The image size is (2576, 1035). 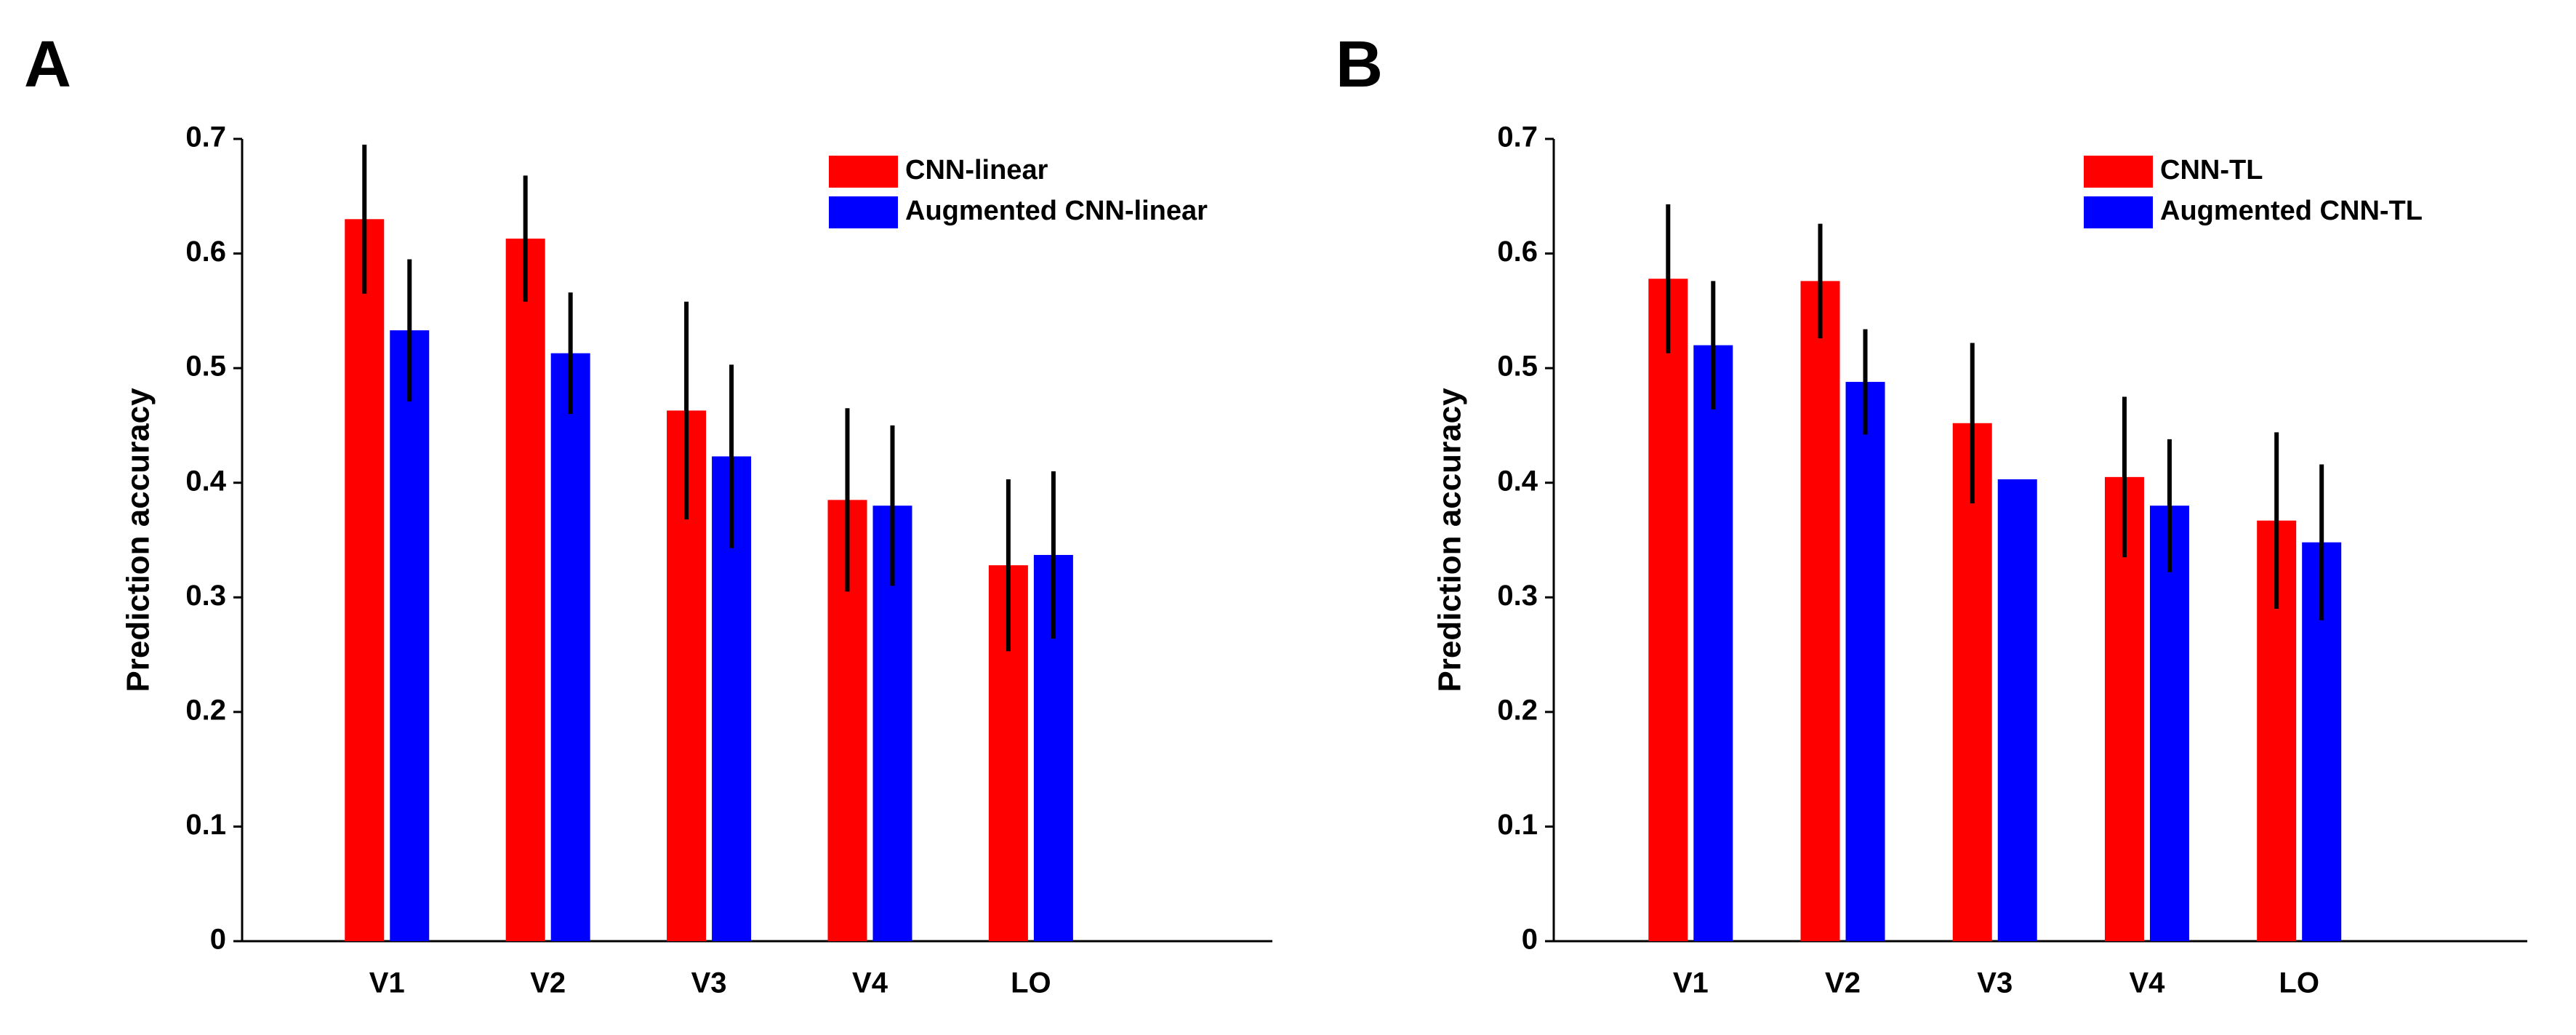 I want to click on legend-label: CNN-linear, so click(x=977, y=170).